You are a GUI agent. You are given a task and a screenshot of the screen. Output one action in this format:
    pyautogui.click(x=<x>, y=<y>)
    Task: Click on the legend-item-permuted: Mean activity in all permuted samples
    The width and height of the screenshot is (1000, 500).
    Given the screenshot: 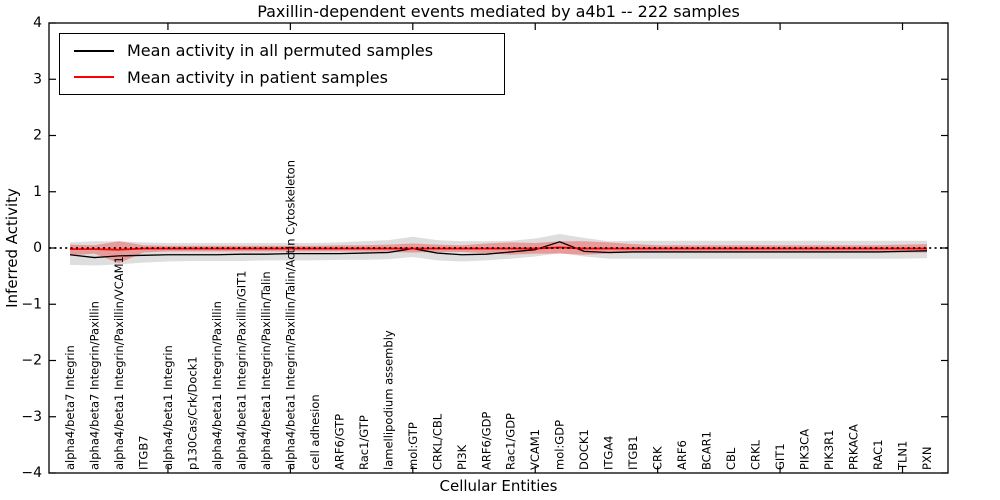 What is the action you would take?
    pyautogui.click(x=289, y=50)
    